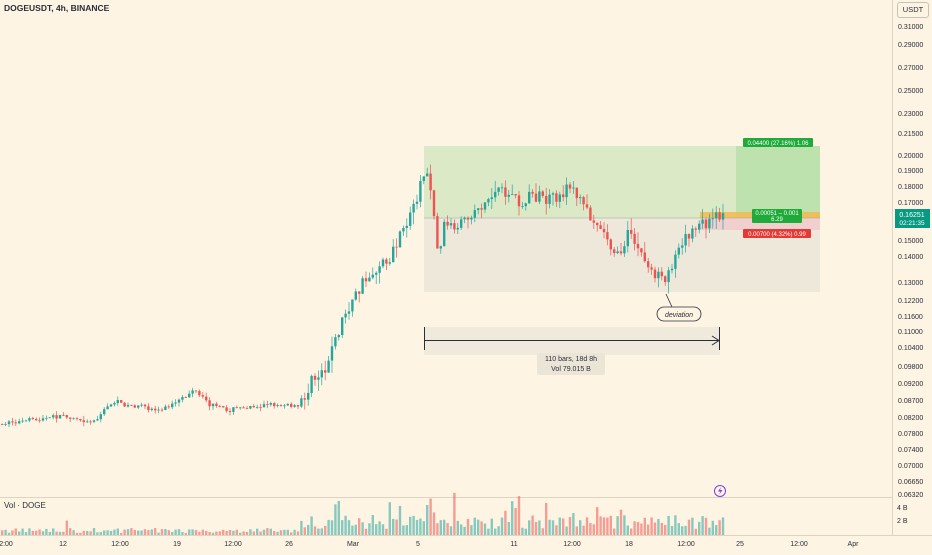 This screenshot has width=932, height=555. I want to click on entry-badge, so click(777, 216).